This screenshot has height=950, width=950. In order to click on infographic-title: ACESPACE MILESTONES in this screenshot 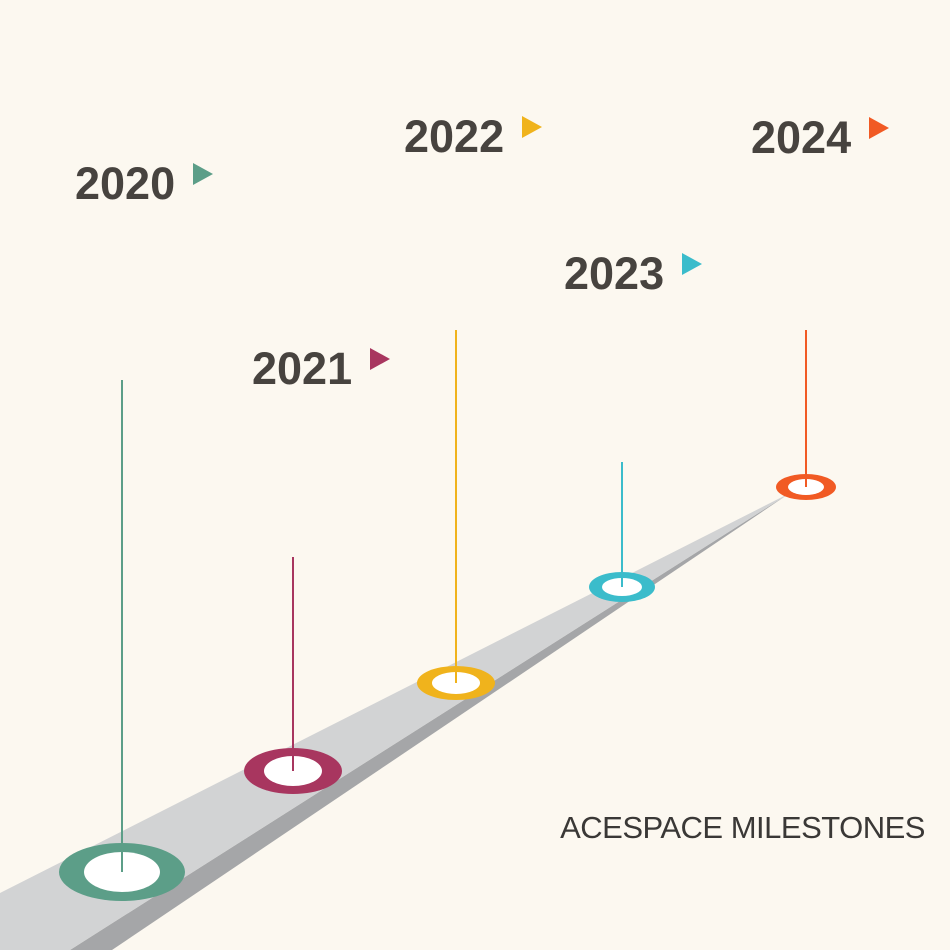, I will do `click(742, 827)`.